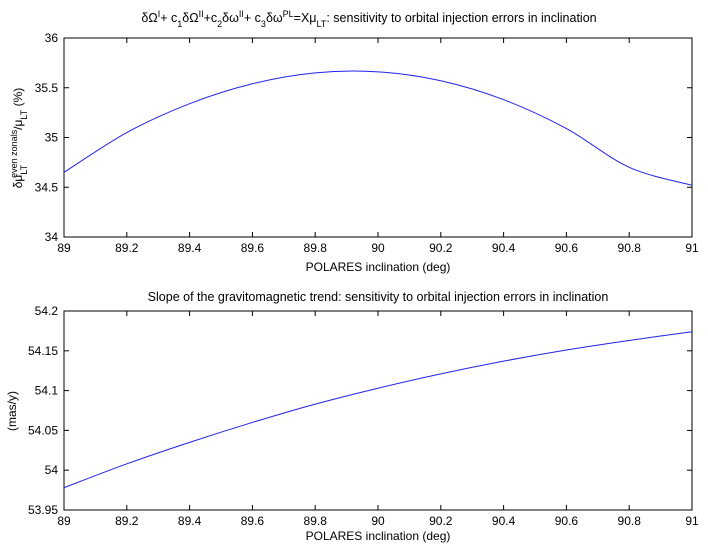 The height and width of the screenshot is (545, 708). Describe the element at coordinates (567, 521) in the screenshot. I see `bottom-x-tick-label: 90.6` at that location.